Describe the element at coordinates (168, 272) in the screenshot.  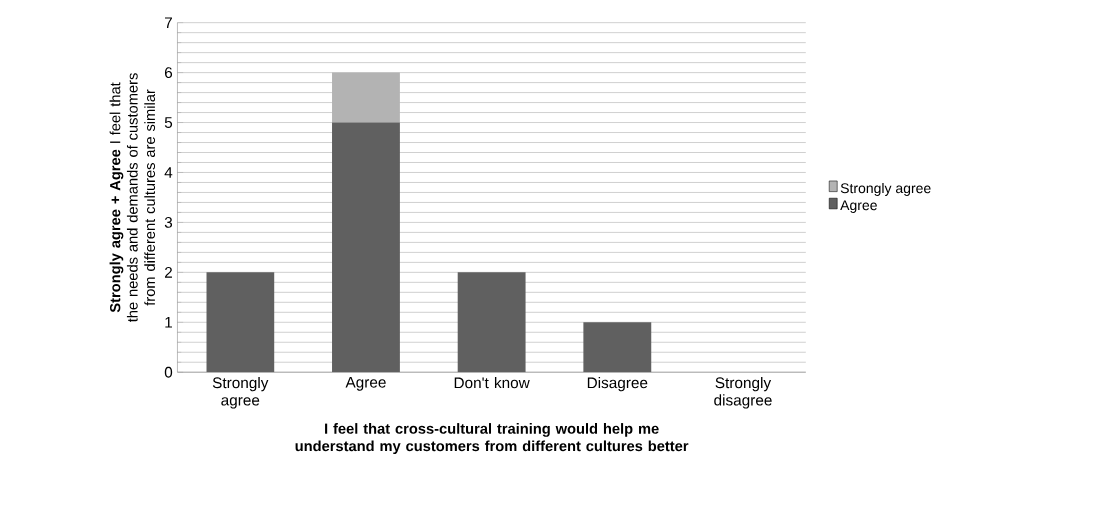
I see `y-tick-label: 2` at that location.